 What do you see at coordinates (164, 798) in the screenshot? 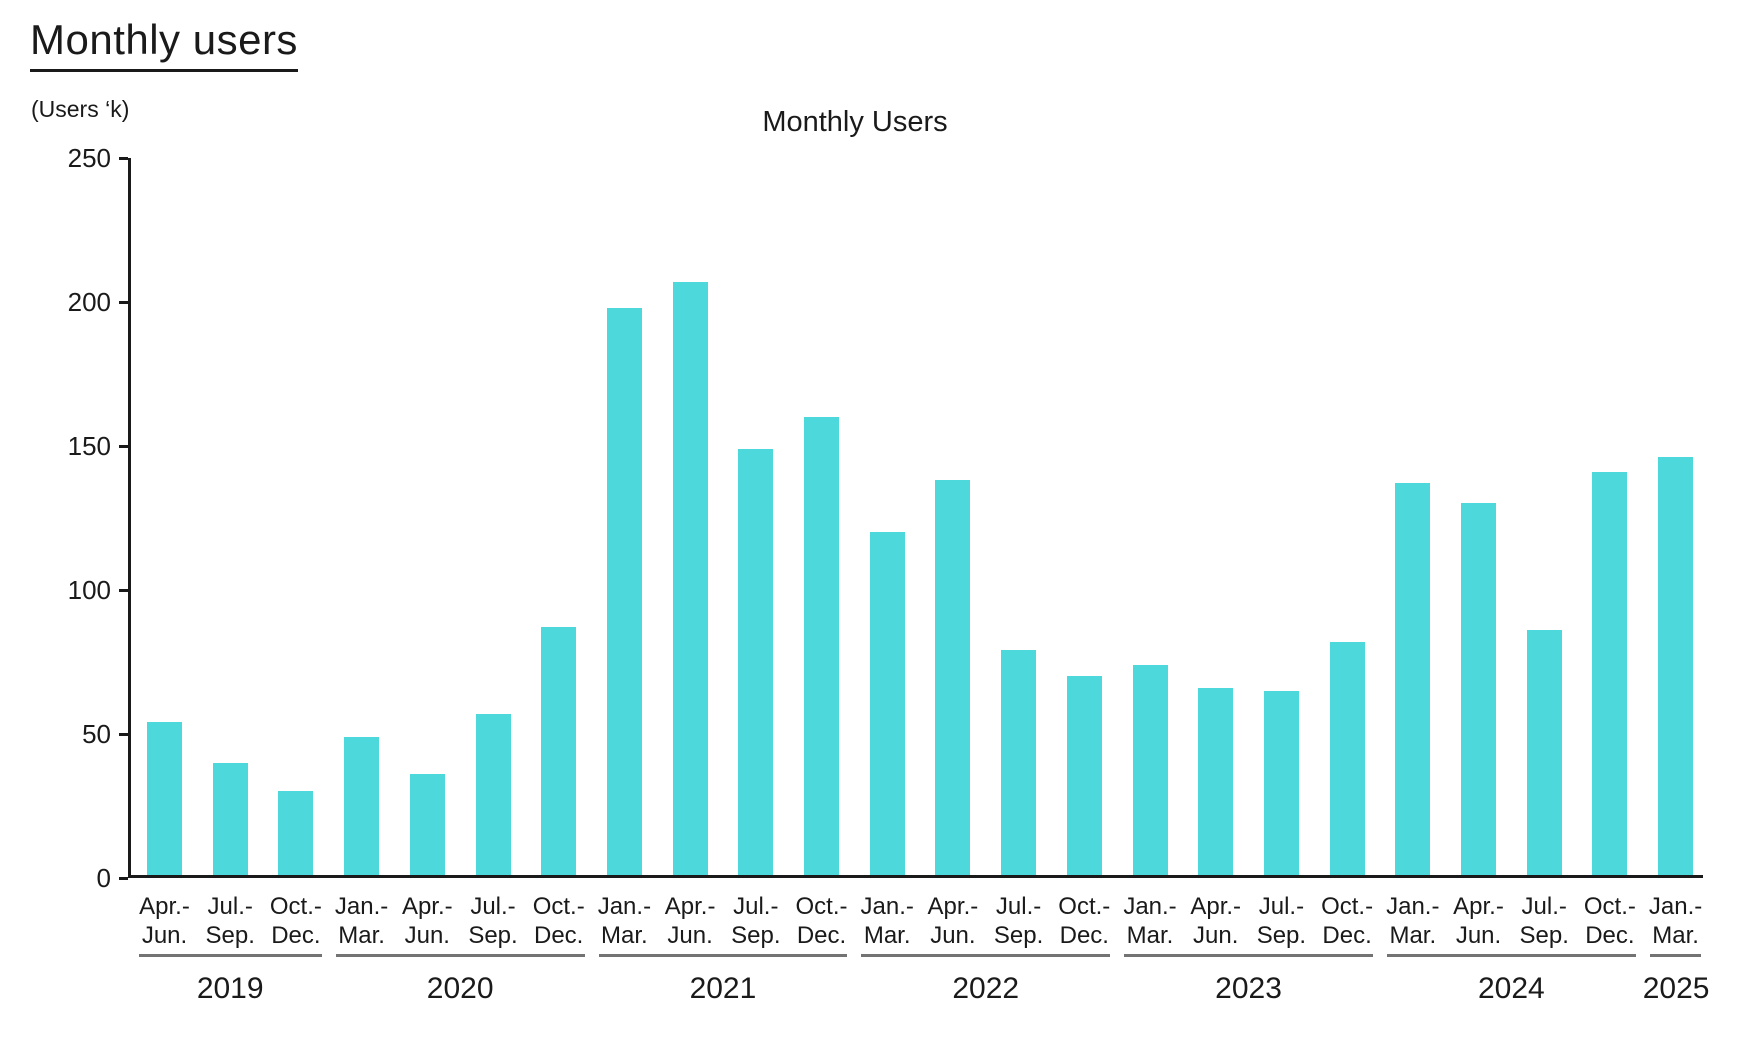
I see `bar-2019apr-jun` at bounding box center [164, 798].